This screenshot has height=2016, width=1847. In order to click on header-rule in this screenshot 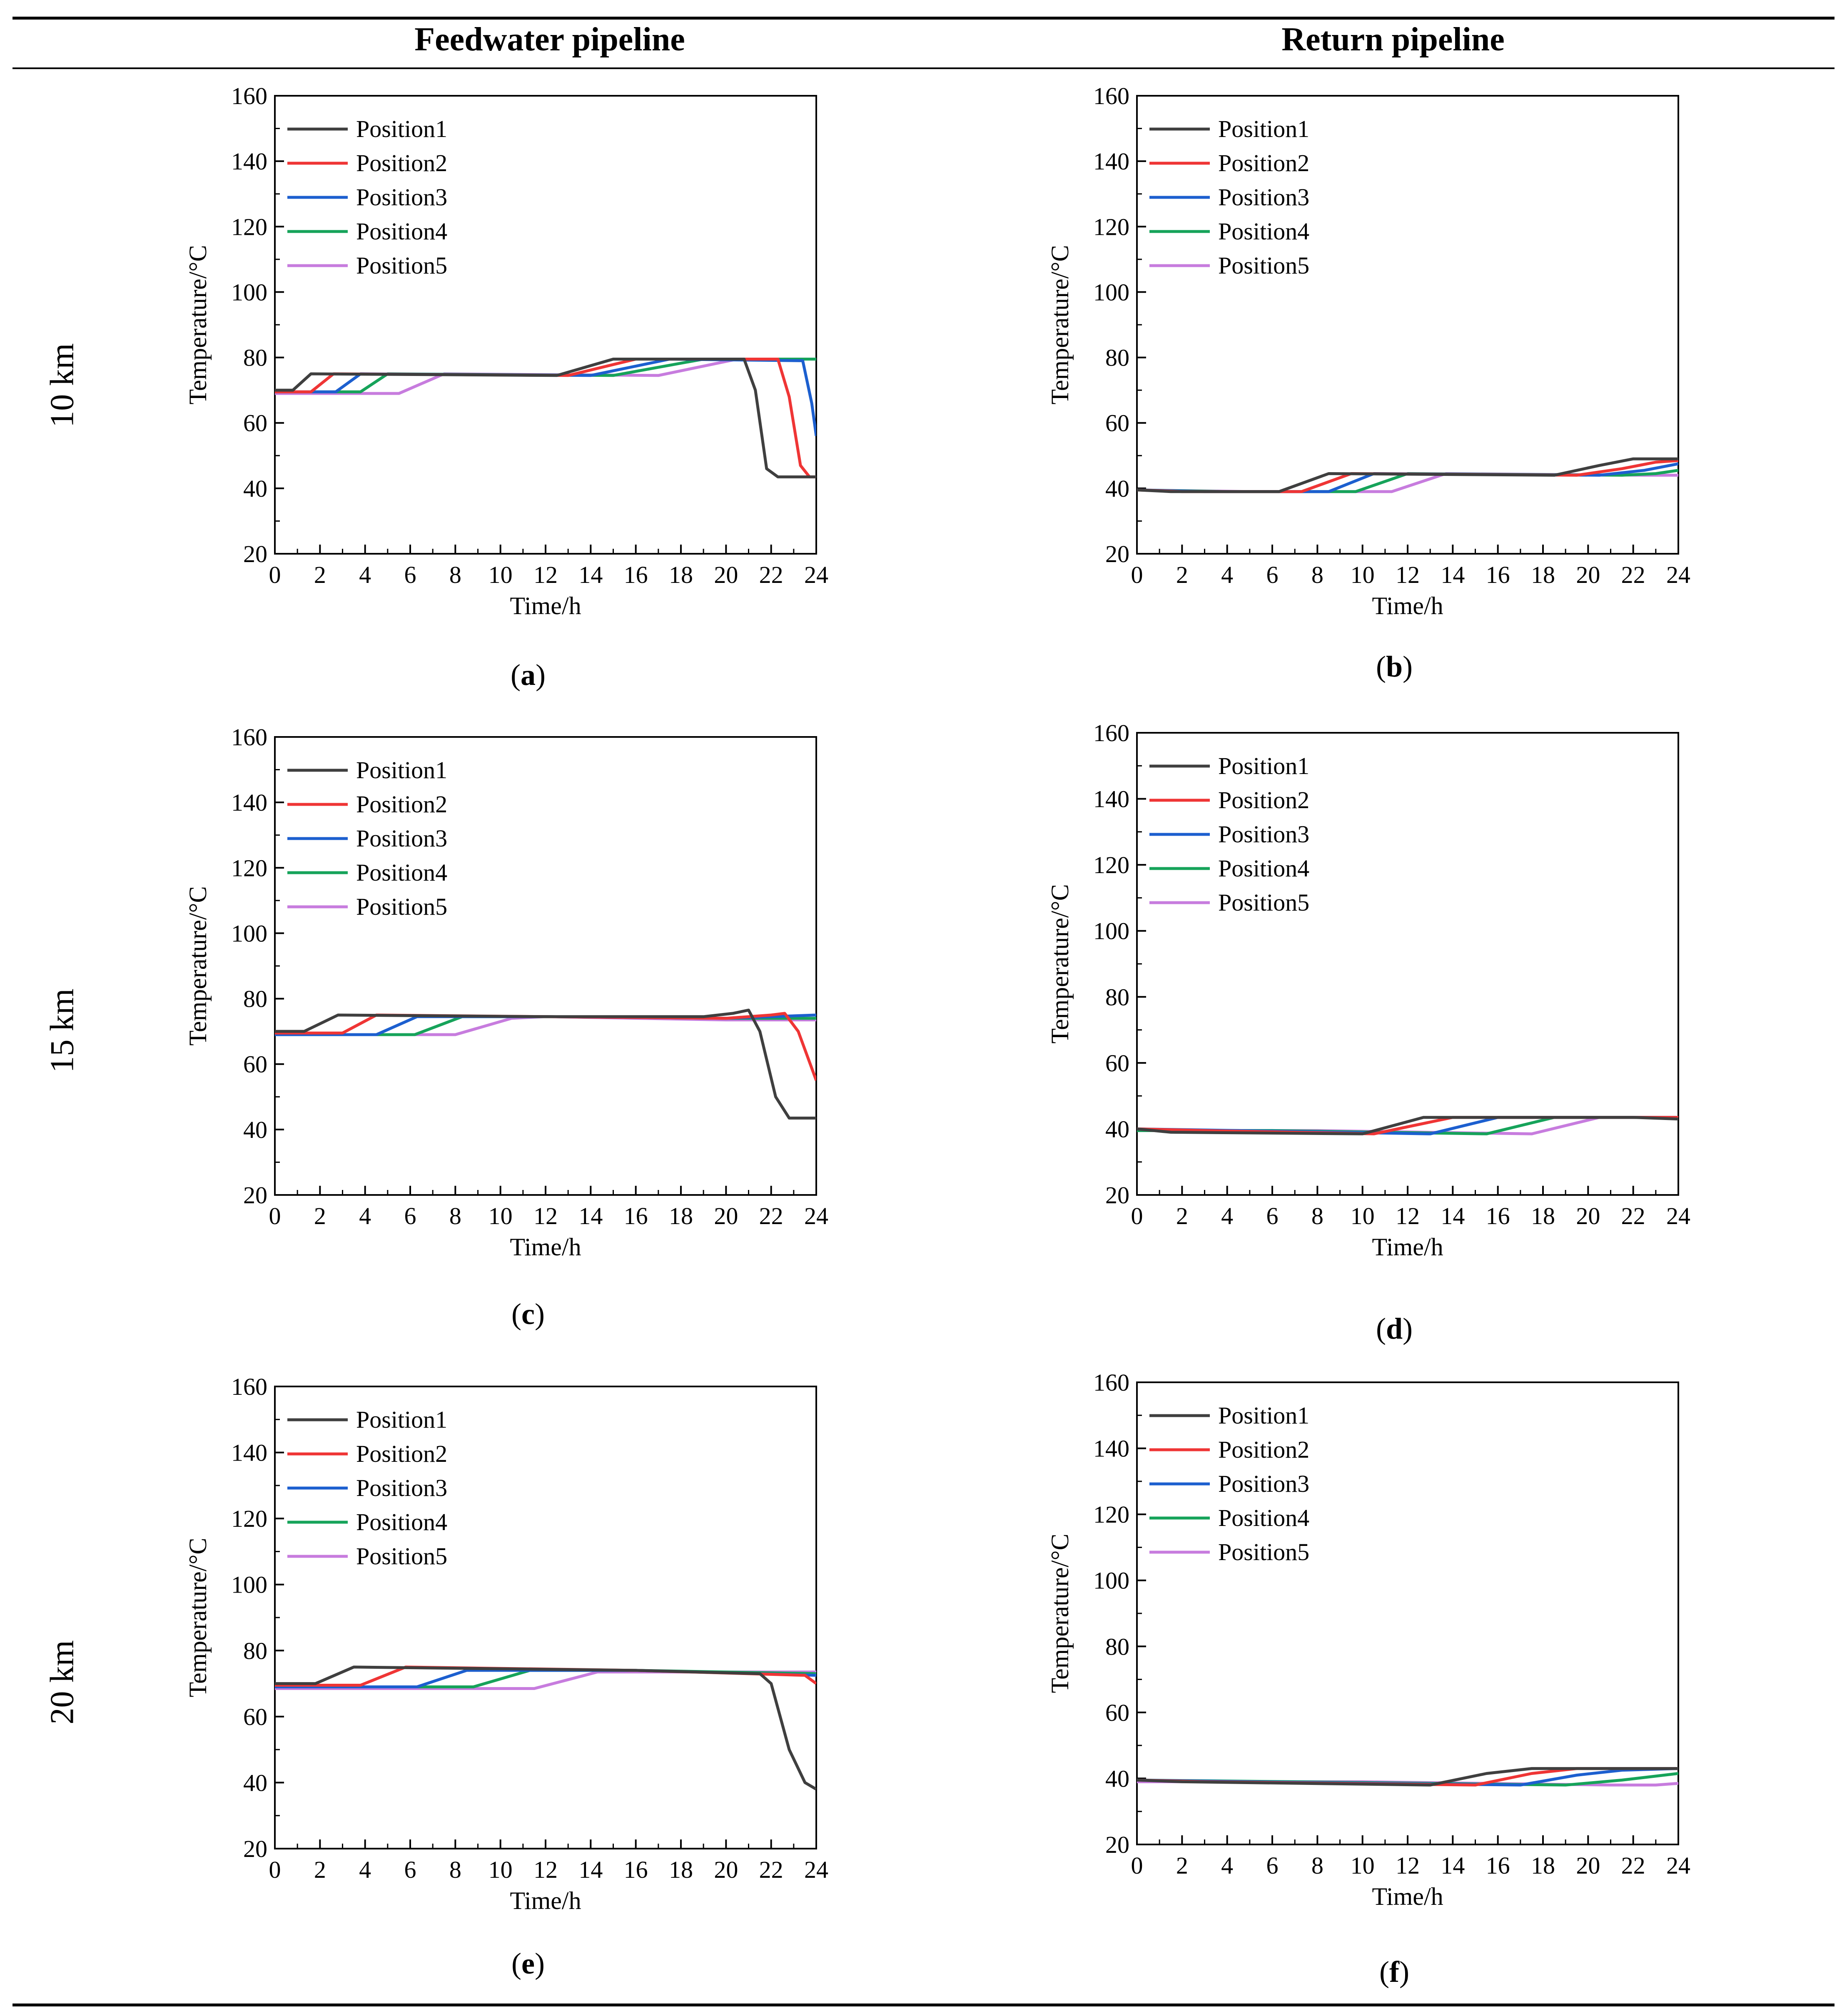, I will do `click(923, 68)`.